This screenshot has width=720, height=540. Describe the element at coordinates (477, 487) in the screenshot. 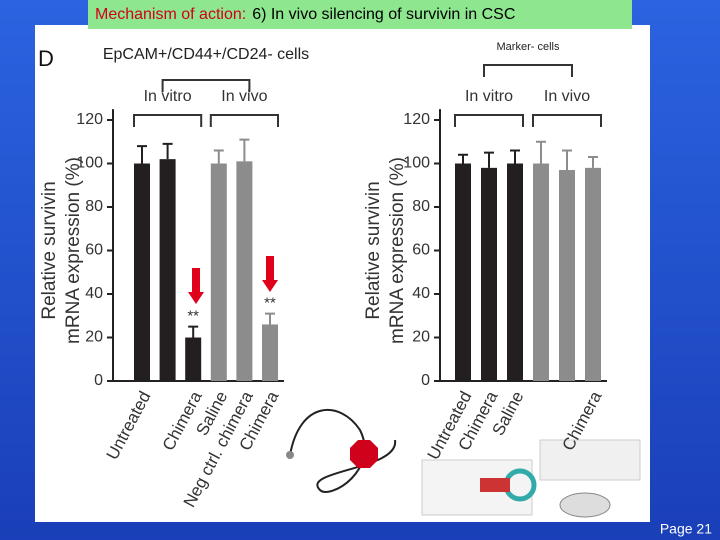

I see `aptamer-diagram` at that location.